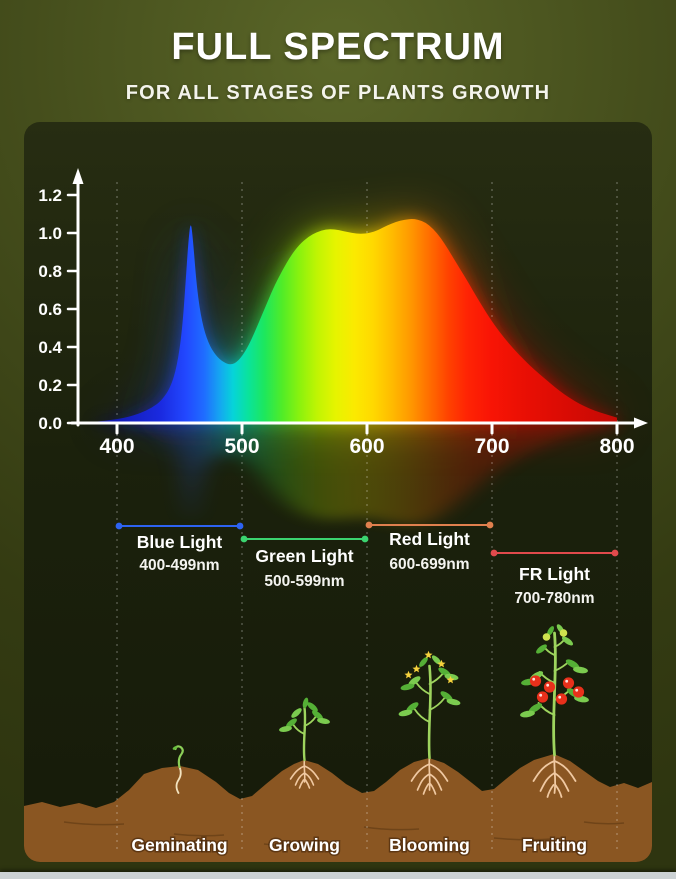  I want to click on range-blue-light: Blue Light 400-499nm, so click(179, 548).